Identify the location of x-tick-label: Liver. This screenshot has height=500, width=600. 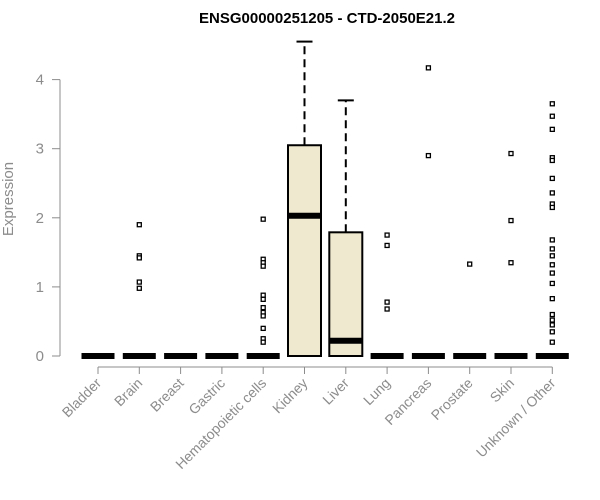
(335, 391).